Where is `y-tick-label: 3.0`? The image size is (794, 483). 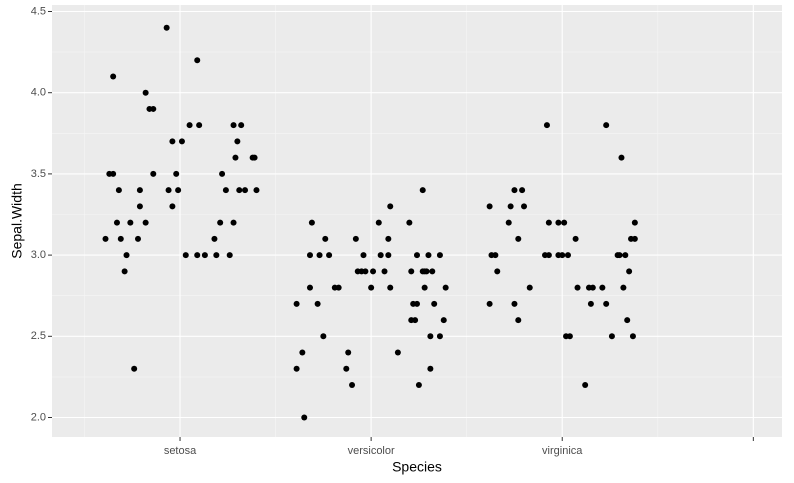 y-tick-label: 3.0 is located at coordinates (38, 255).